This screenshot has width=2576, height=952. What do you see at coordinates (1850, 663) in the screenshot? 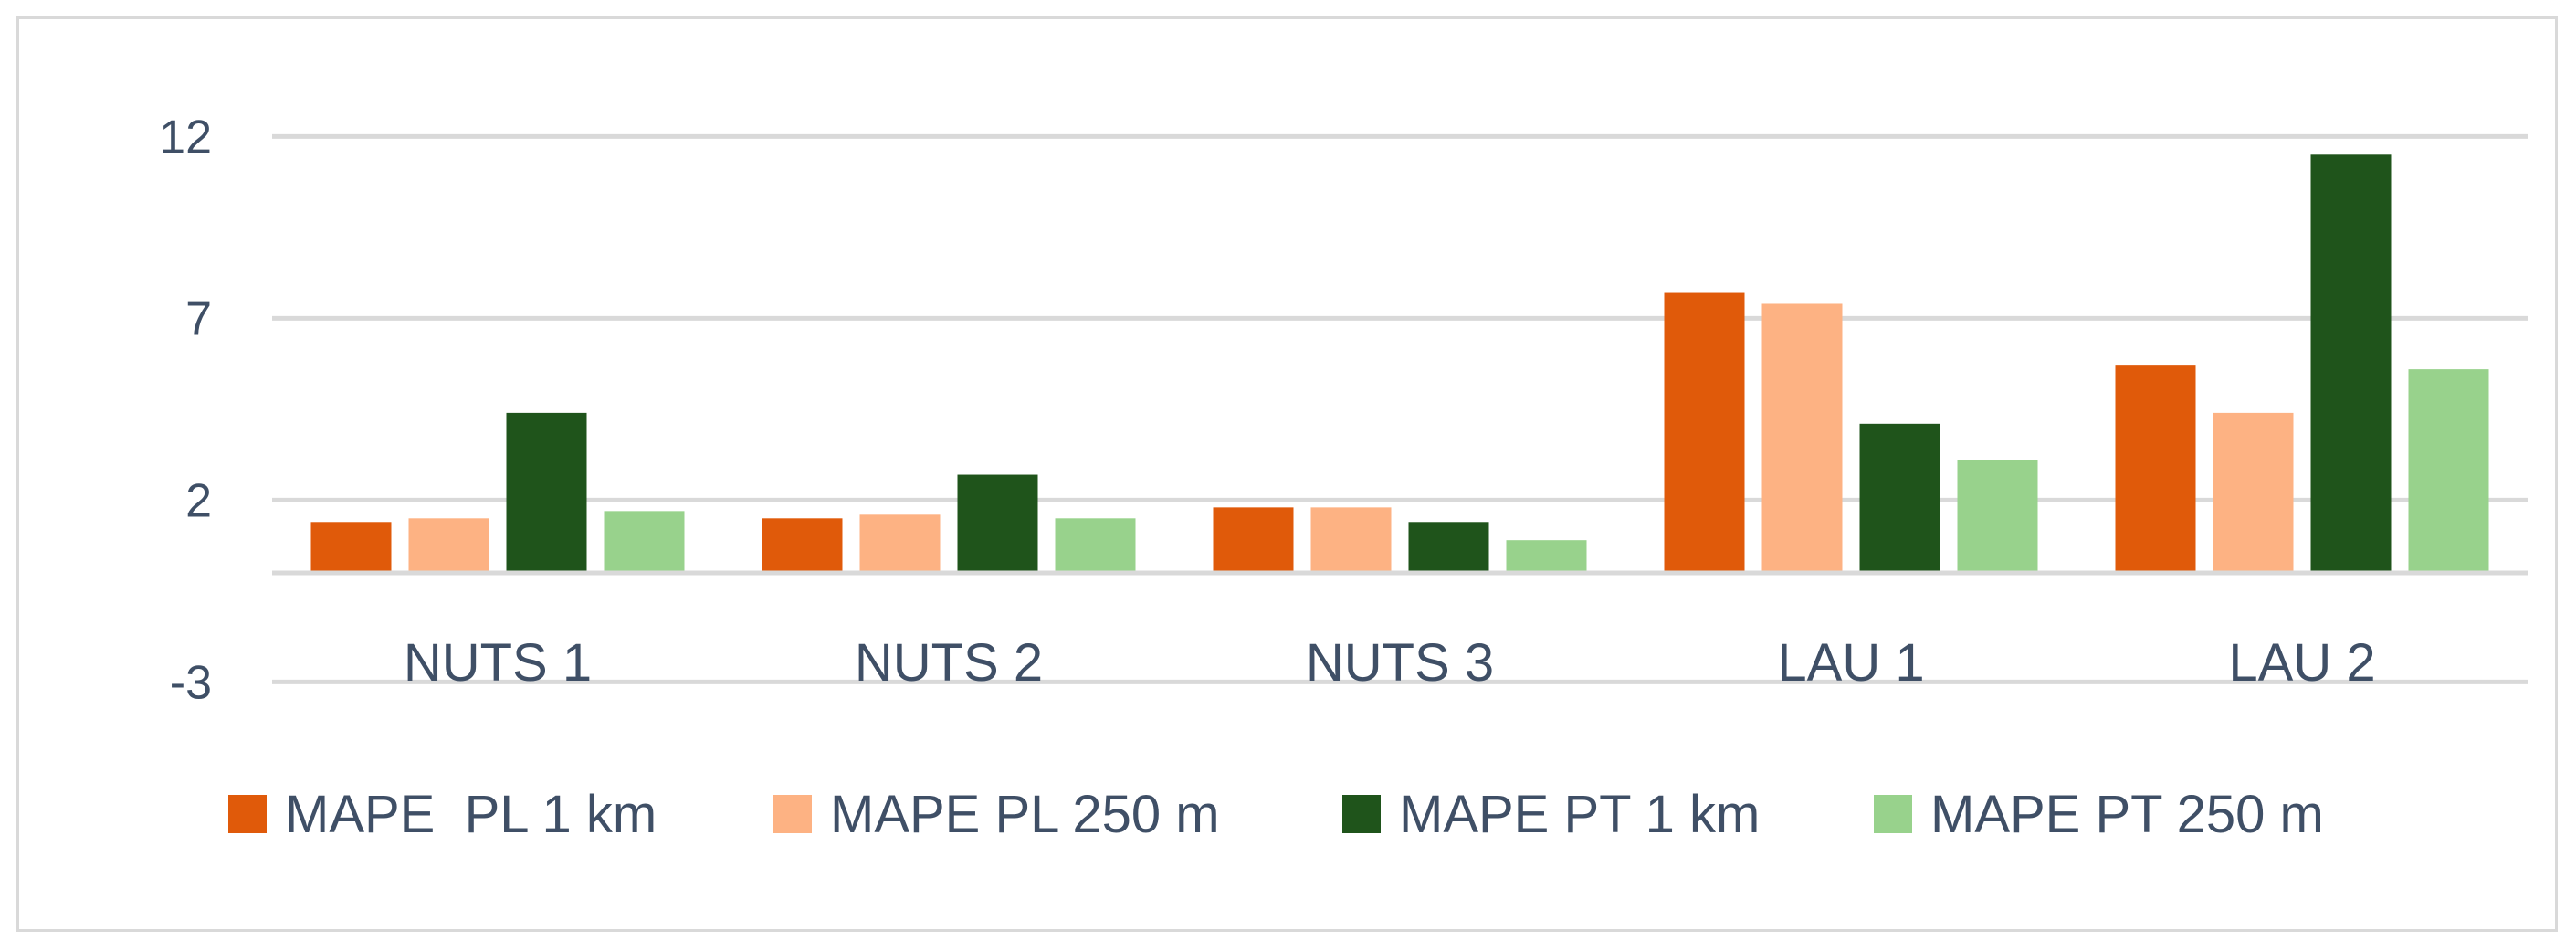
I see `category-label: LAU 1` at bounding box center [1850, 663].